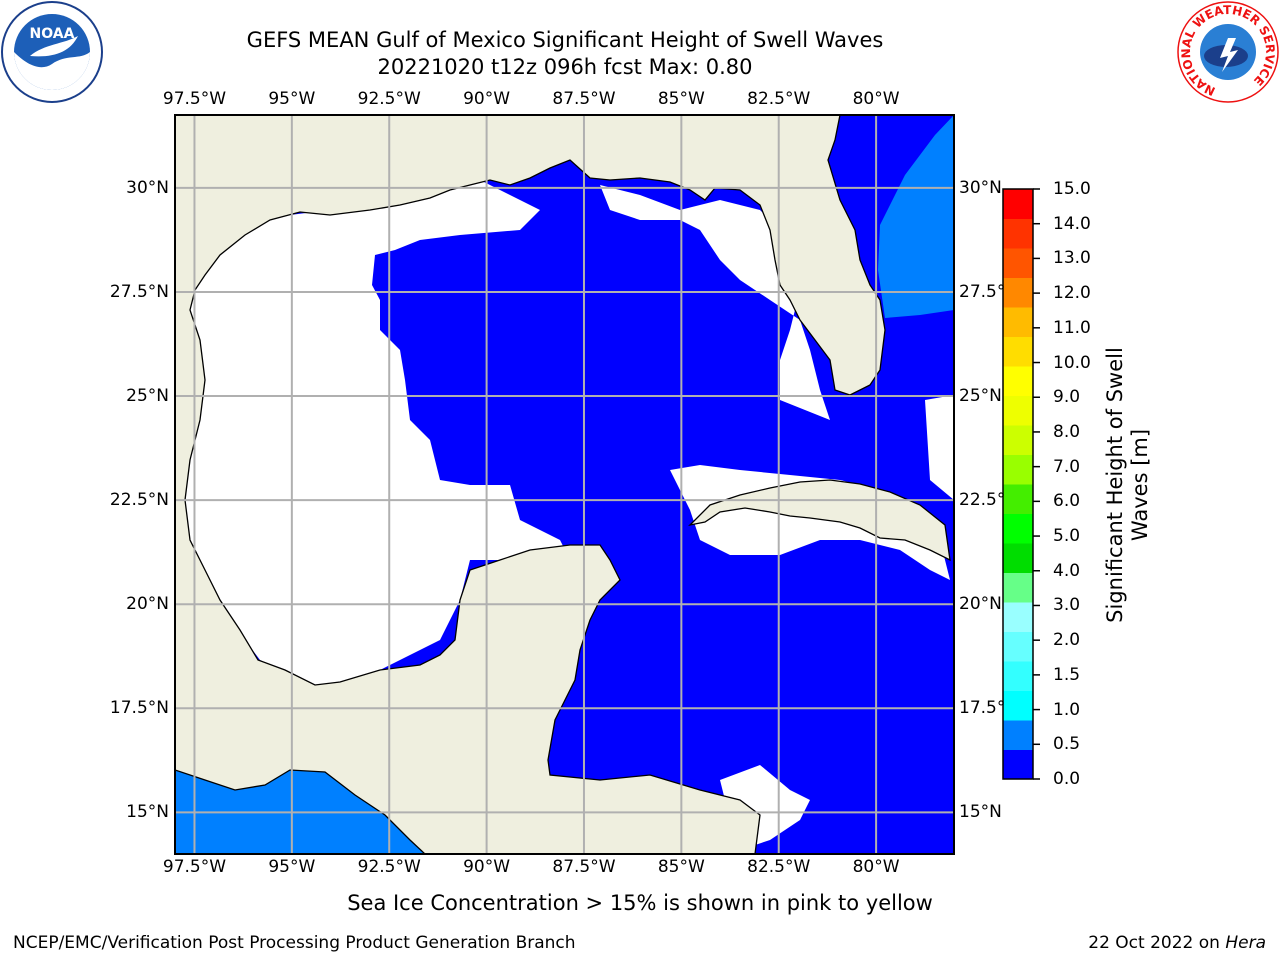  Describe the element at coordinates (139, 708) in the screenshot. I see `lat-tick-left: 17.5°N` at that location.